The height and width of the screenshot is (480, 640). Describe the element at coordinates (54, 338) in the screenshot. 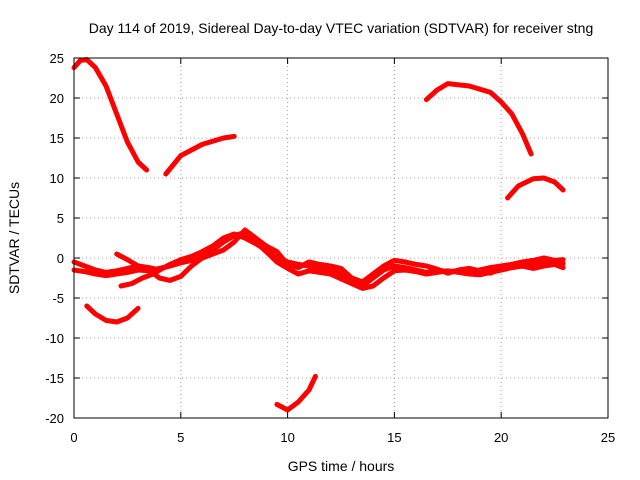

I see `y-tick-label: -10` at that location.